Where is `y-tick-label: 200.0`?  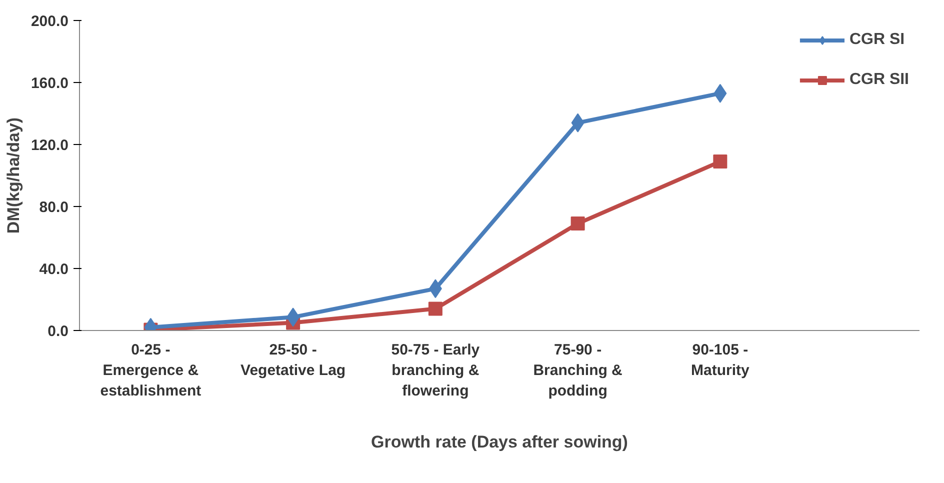 y-tick-label: 200.0 is located at coordinates (49, 21).